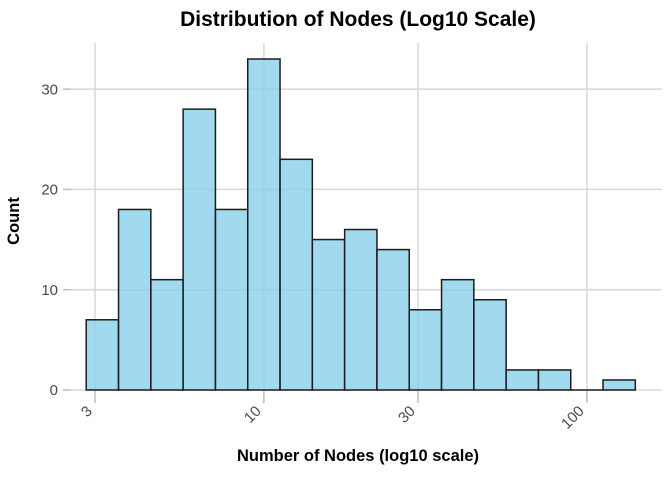 This screenshot has width=672, height=480. I want to click on y-tick-label: 20, so click(49, 190).